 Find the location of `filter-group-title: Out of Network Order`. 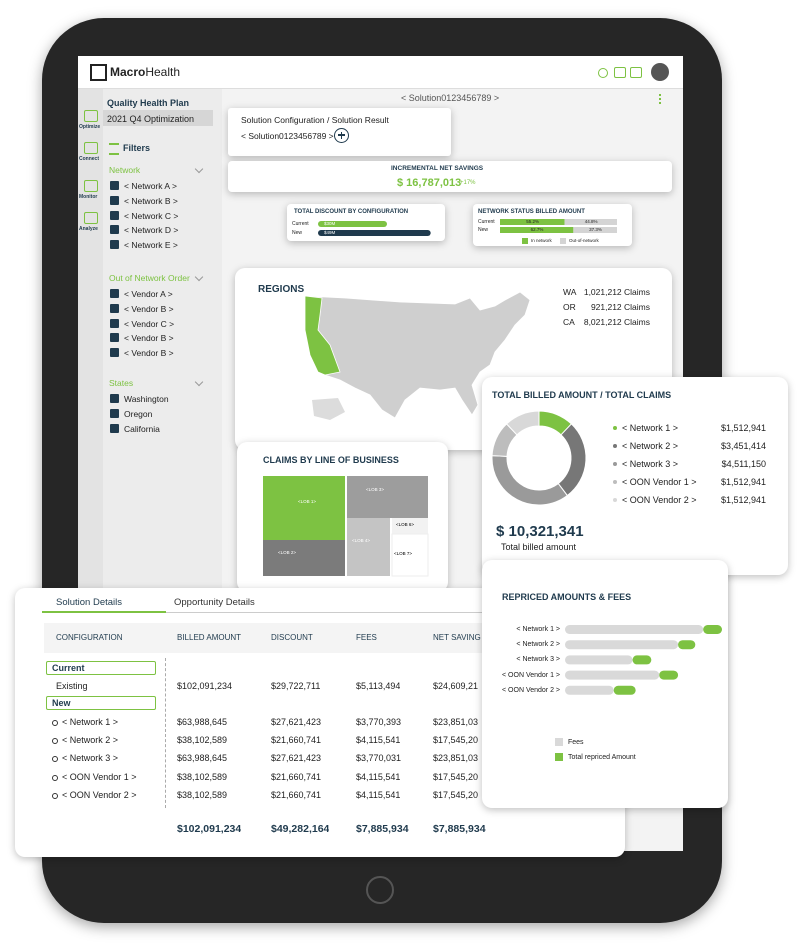

filter-group-title: Out of Network Order is located at coordinates (149, 278).